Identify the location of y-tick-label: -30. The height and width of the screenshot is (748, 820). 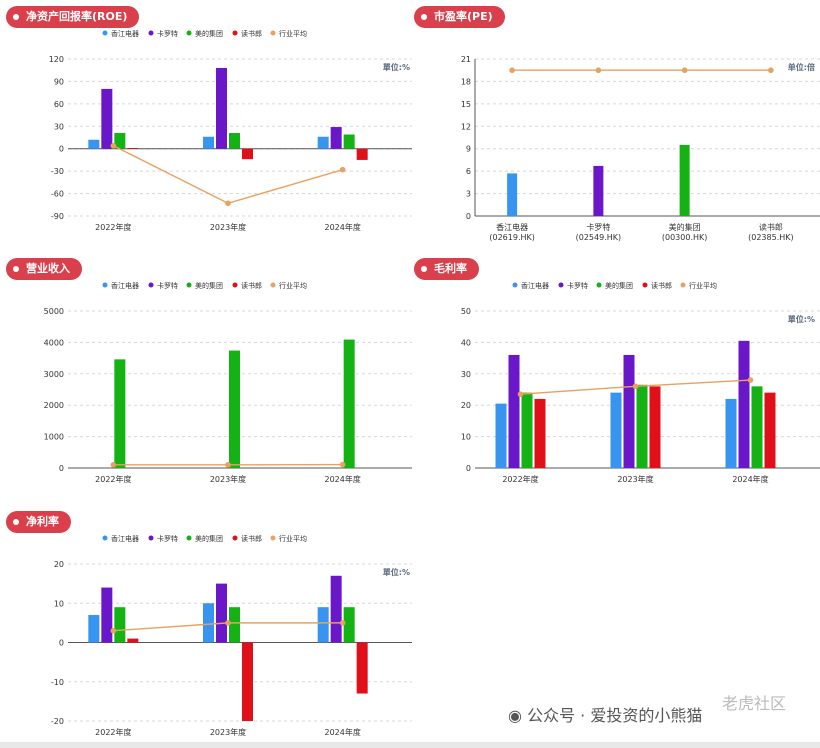
(57, 171).